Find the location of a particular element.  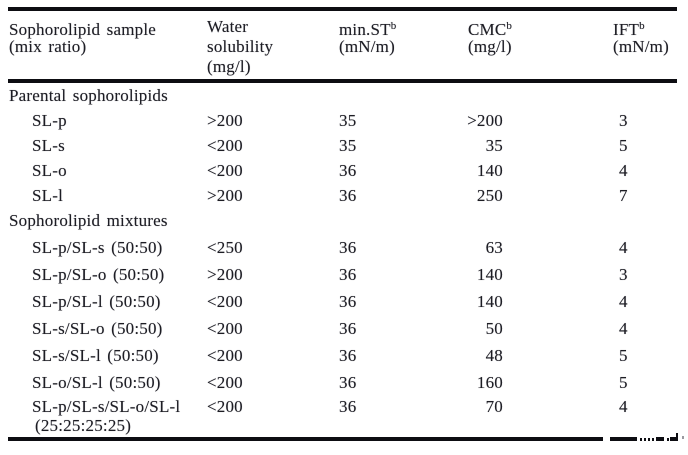

header-water-solubility-label: Water solubility is located at coordinates (240, 36).